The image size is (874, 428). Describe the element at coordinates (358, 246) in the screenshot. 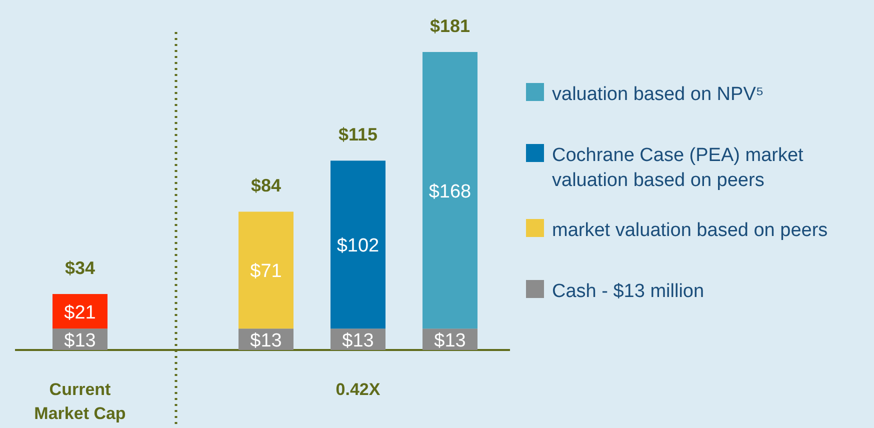

I see `data-label: $102` at that location.